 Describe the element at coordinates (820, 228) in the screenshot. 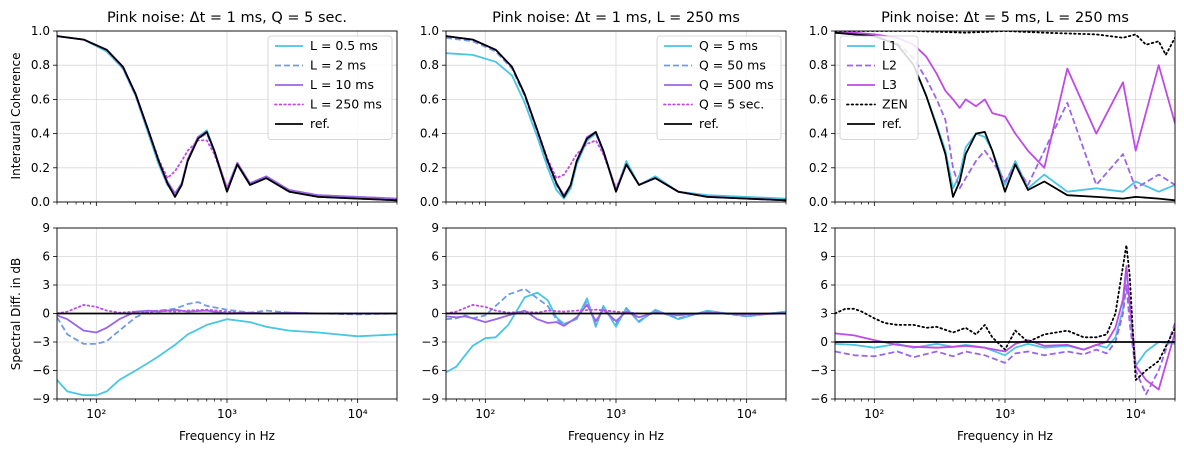

I see `y-tick-label: 12` at that location.